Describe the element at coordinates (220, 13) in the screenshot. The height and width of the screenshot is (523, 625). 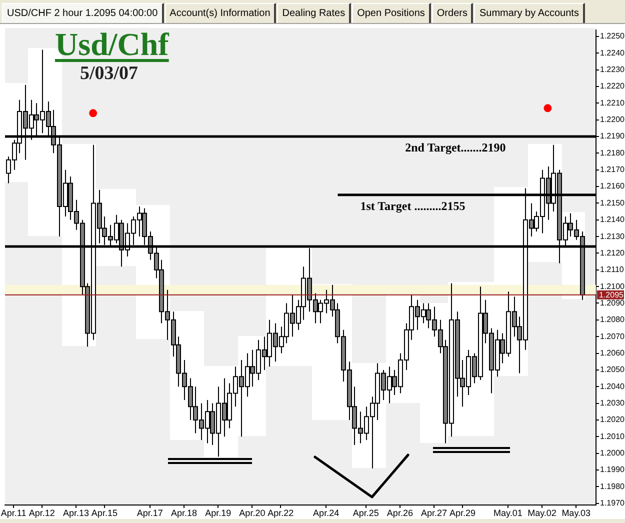
I see `tab: Account(s) Information` at that location.